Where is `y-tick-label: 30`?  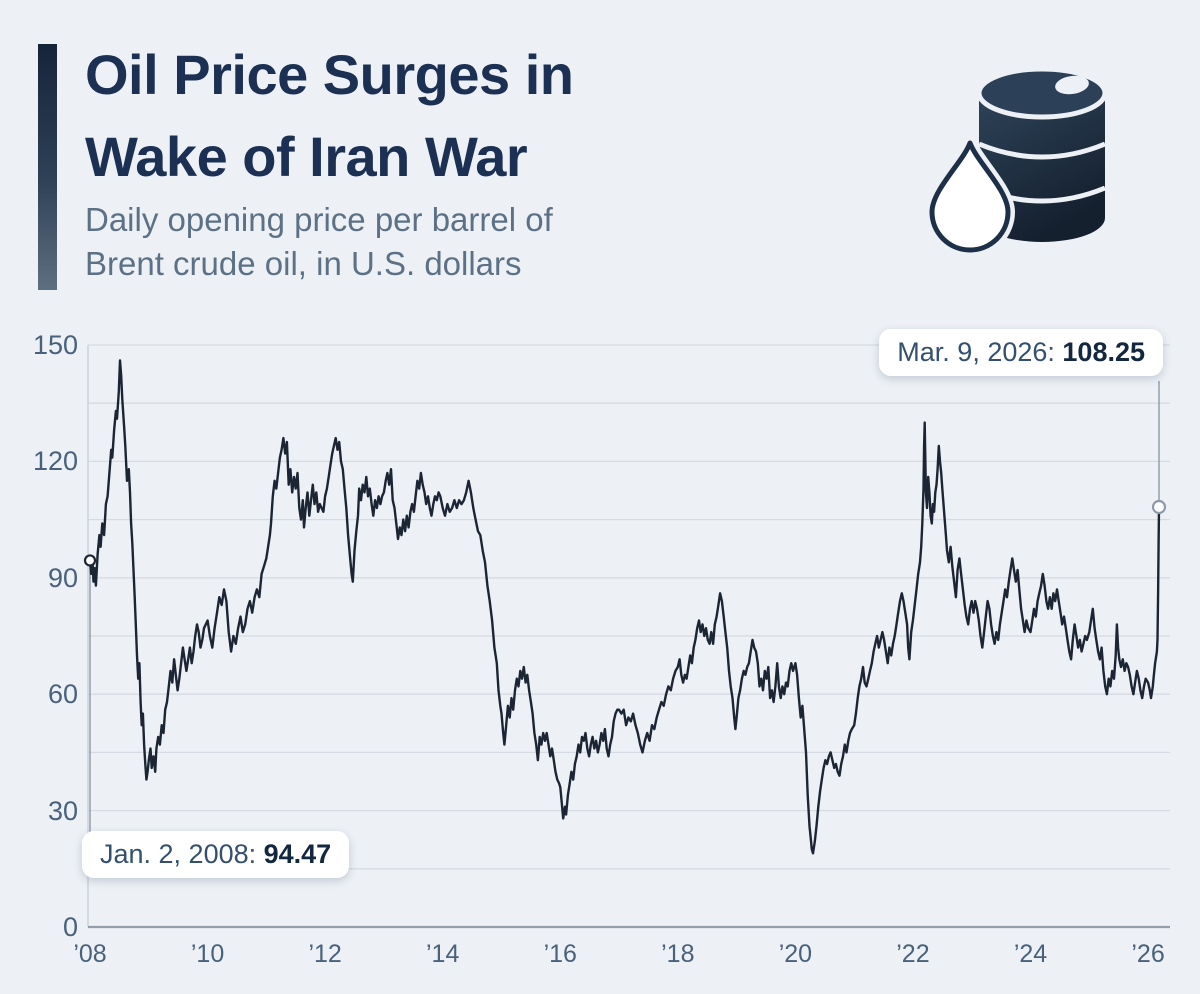 y-tick-label: 30 is located at coordinates (62, 810).